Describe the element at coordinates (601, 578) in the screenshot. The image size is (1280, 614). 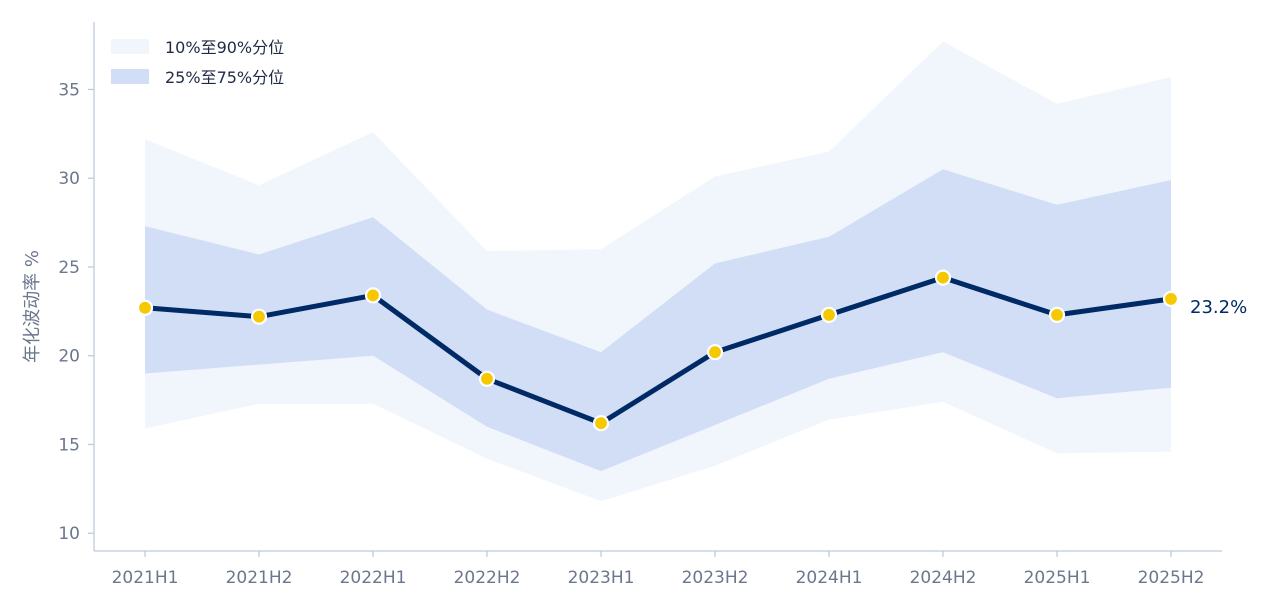
I see `x-tick-label: 2023H1` at that location.